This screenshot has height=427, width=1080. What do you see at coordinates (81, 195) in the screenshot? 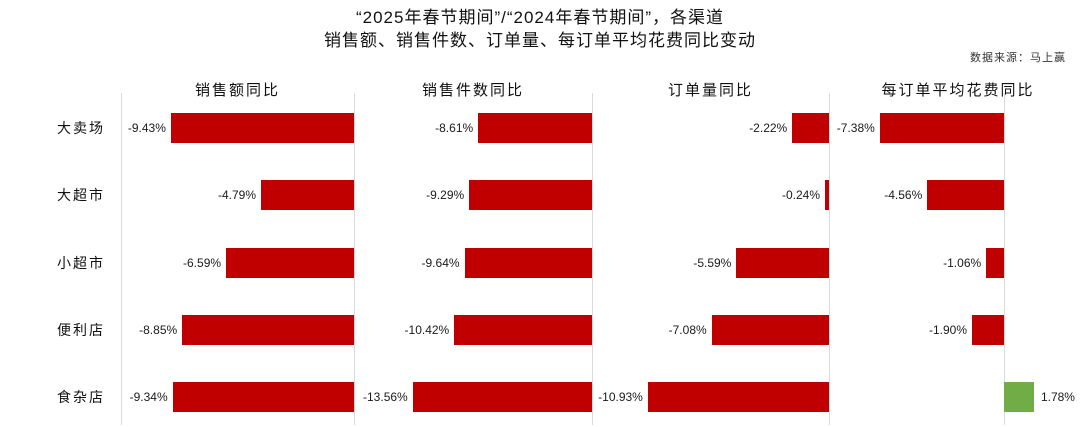
I see `row-label: 大超市` at bounding box center [81, 195].